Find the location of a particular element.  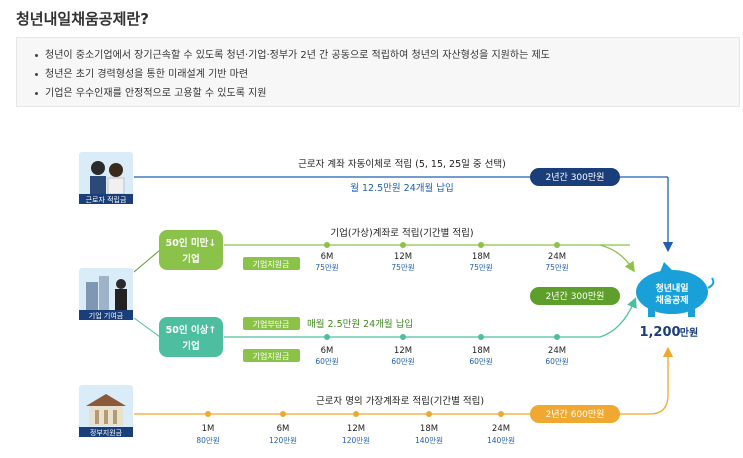

government-route-label: 근로자 명의 가장계좌로 적립(기간별 적립) is located at coordinates (400, 401).